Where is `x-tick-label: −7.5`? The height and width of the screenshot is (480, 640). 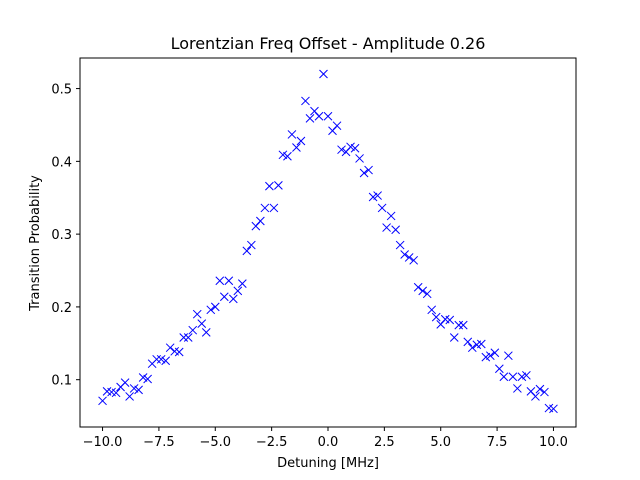 x-tick-label: −7.5 is located at coordinates (159, 442).